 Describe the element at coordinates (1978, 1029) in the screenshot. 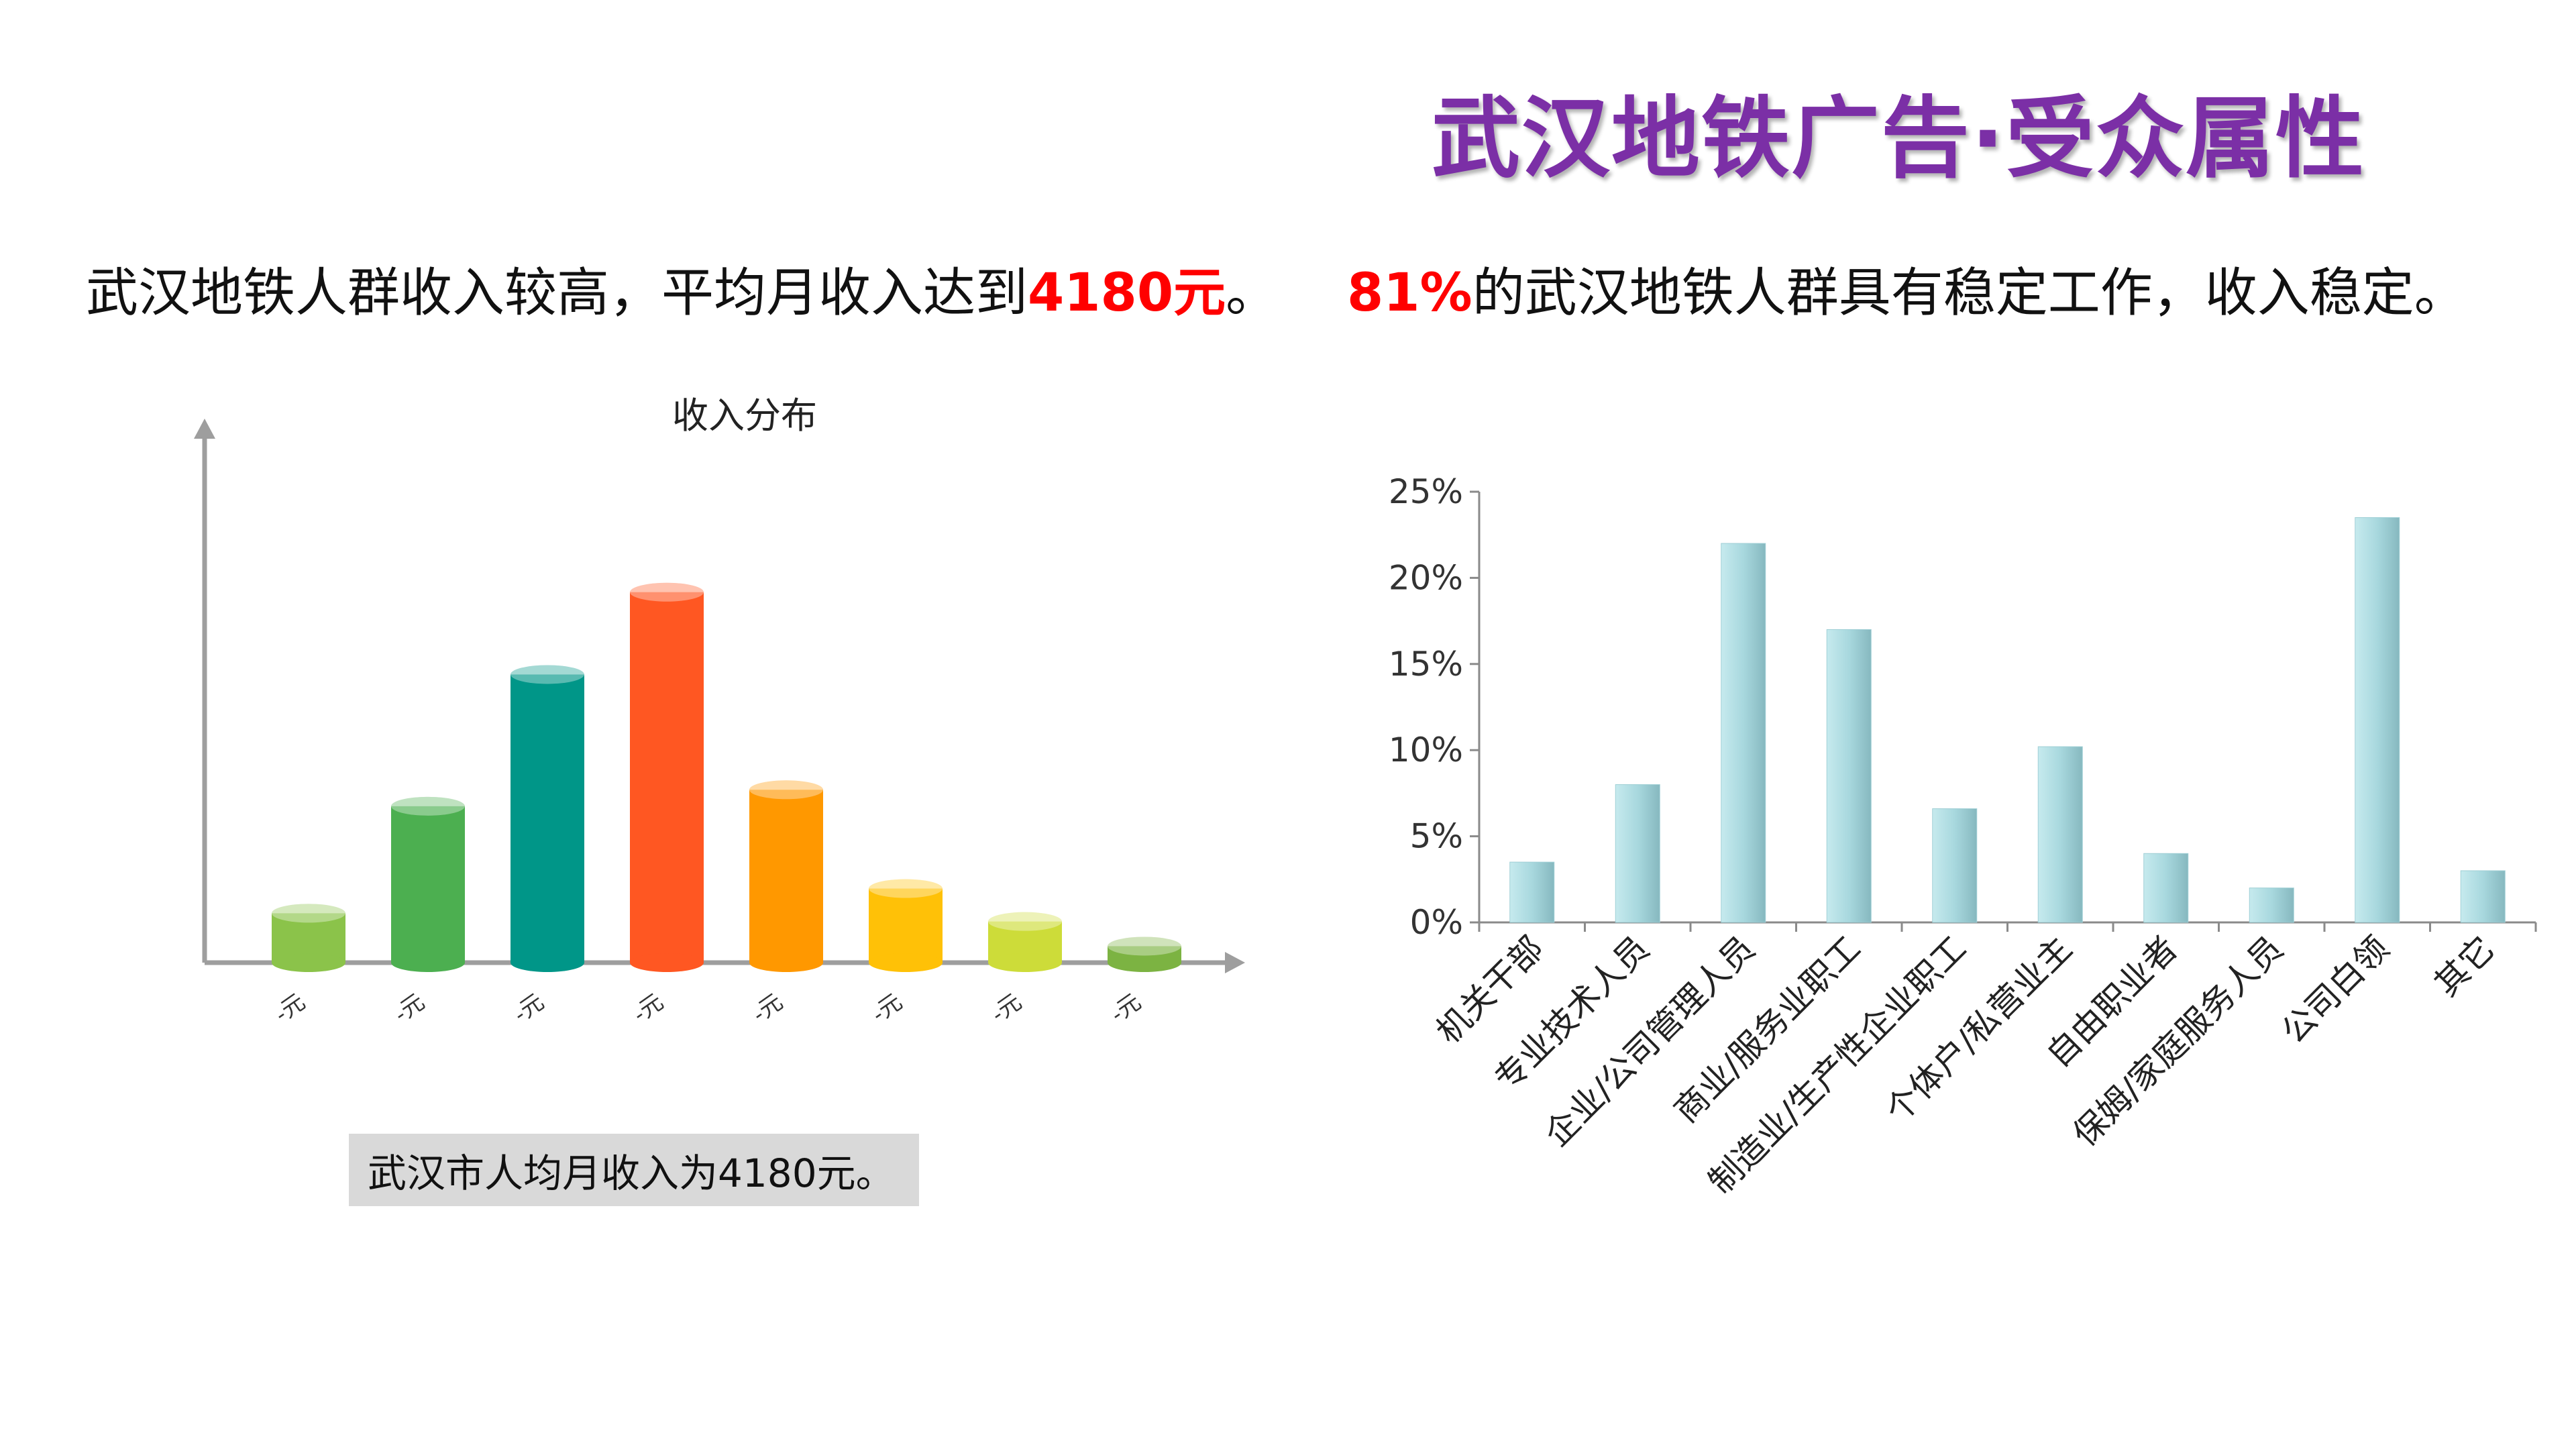

I see `job-category-label: 个体户/私营业主` at that location.